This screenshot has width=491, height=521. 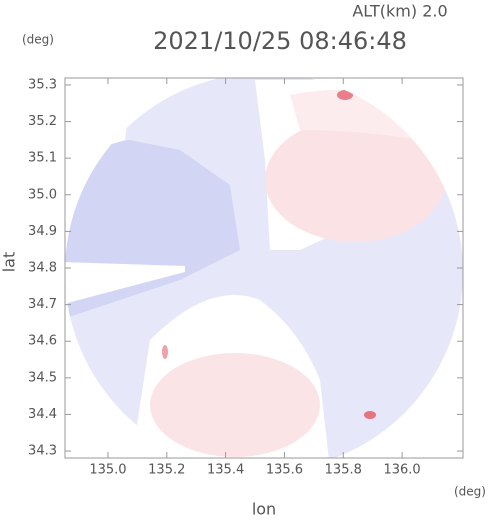 I want to click on x-tick-label: 135.6, so click(x=284, y=470).